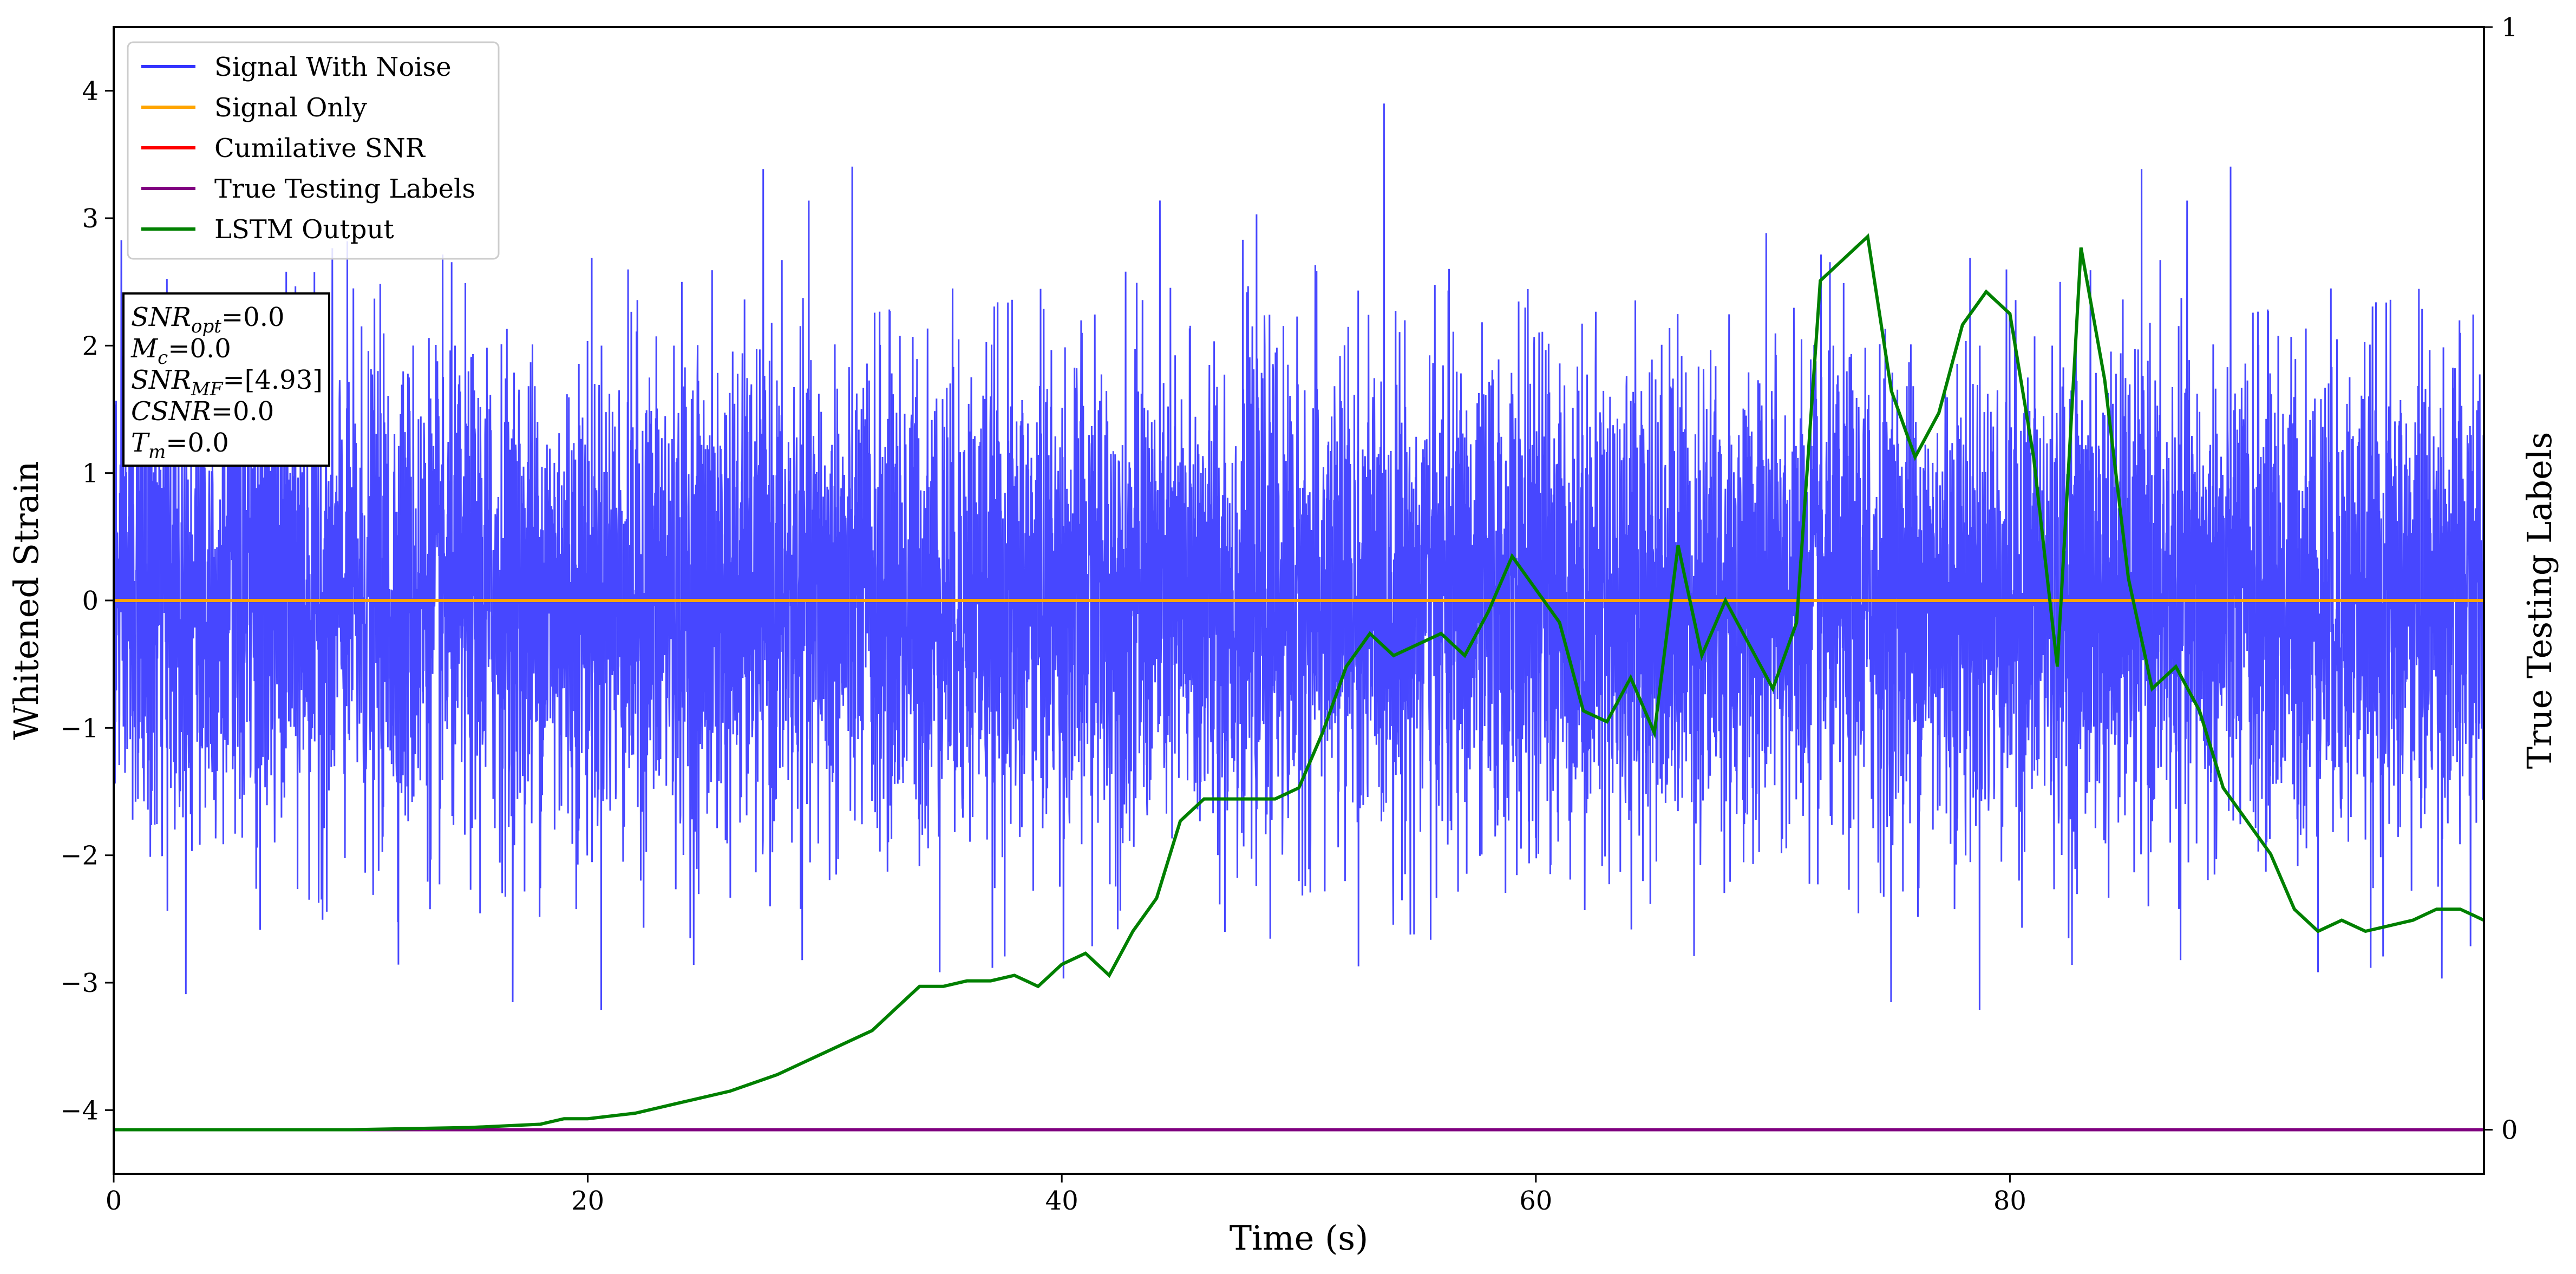  I want to click on legend-label: Cumilative SNR, so click(320, 148).